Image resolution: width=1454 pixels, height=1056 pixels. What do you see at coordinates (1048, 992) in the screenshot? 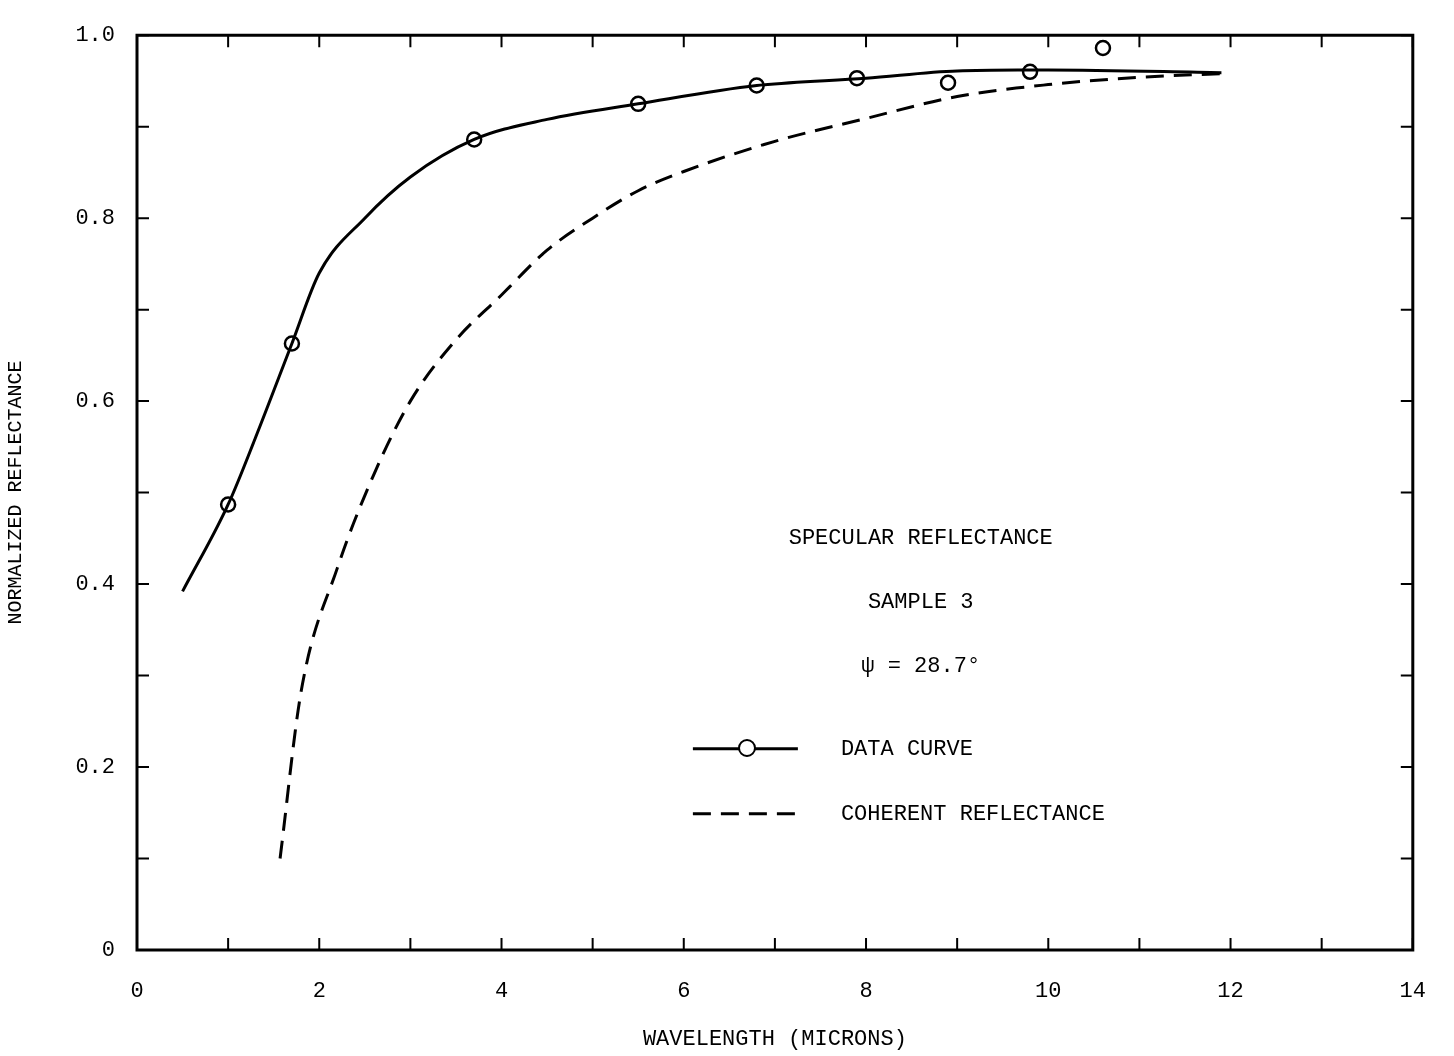
I see `x-tick-label: 10` at bounding box center [1048, 992].